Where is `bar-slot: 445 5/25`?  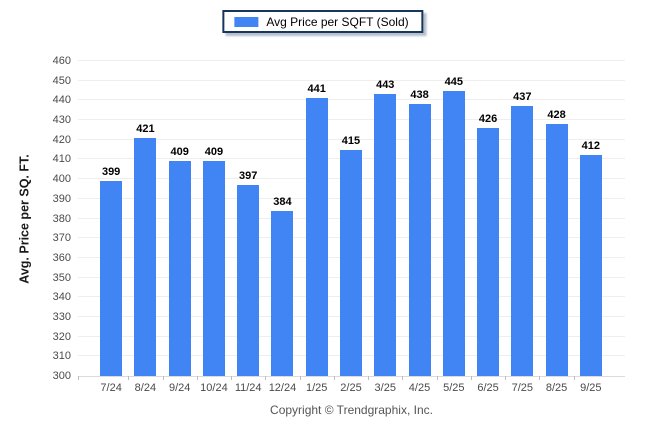 bar-slot: 445 5/25 is located at coordinates (453, 227).